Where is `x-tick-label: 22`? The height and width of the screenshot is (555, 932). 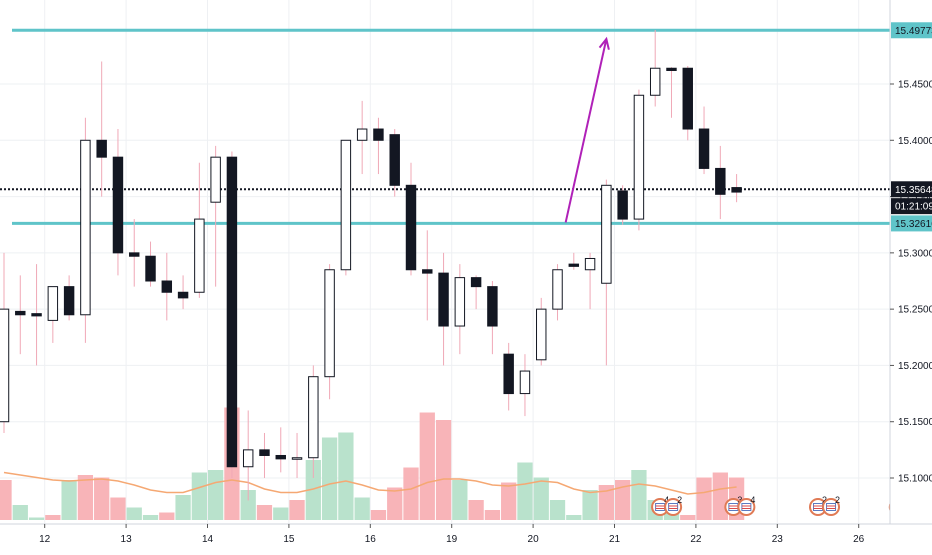 x-tick-label: 22 is located at coordinates (696, 539).